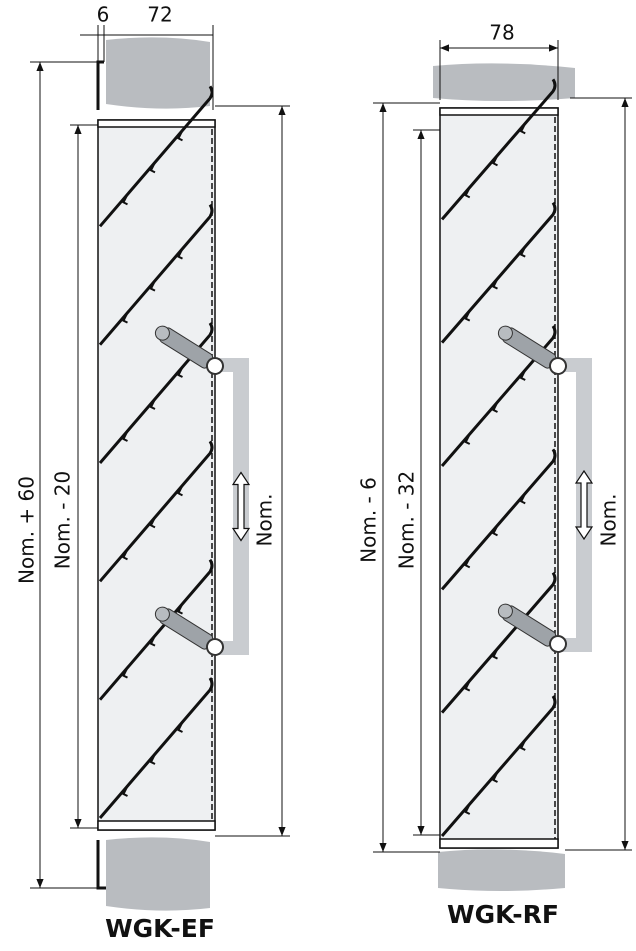 The height and width of the screenshot is (951, 636). What do you see at coordinates (501, 33) in the screenshot?
I see `dim-text: 78` at bounding box center [501, 33].